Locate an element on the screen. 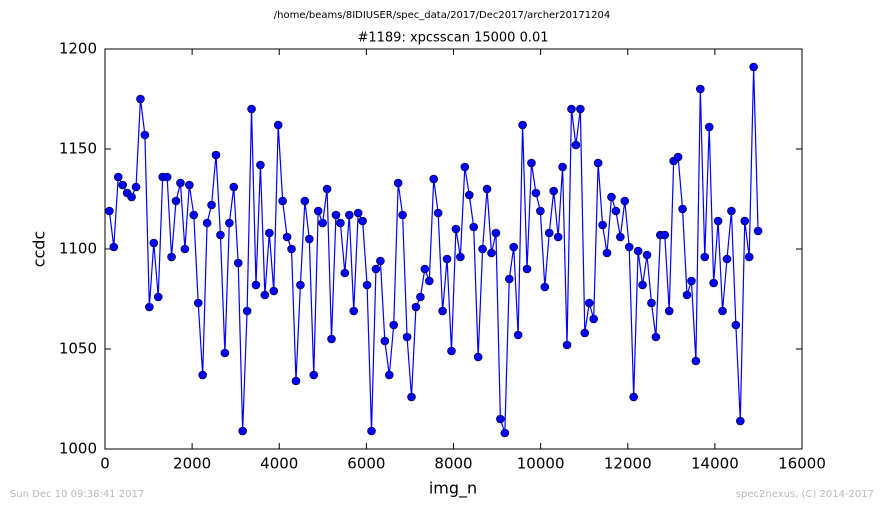  y-axis-label: ccdc is located at coordinates (39, 249).